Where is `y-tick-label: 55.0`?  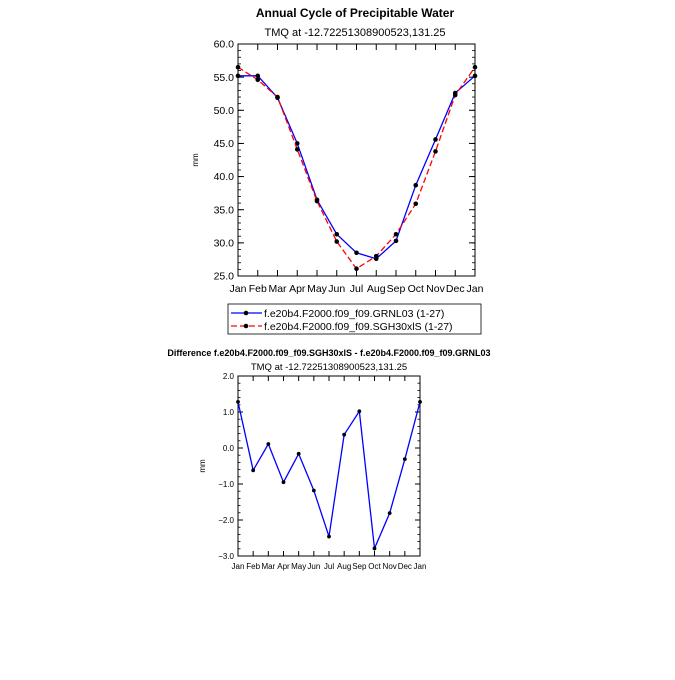
y-tick-label: 55.0 is located at coordinates (224, 78).